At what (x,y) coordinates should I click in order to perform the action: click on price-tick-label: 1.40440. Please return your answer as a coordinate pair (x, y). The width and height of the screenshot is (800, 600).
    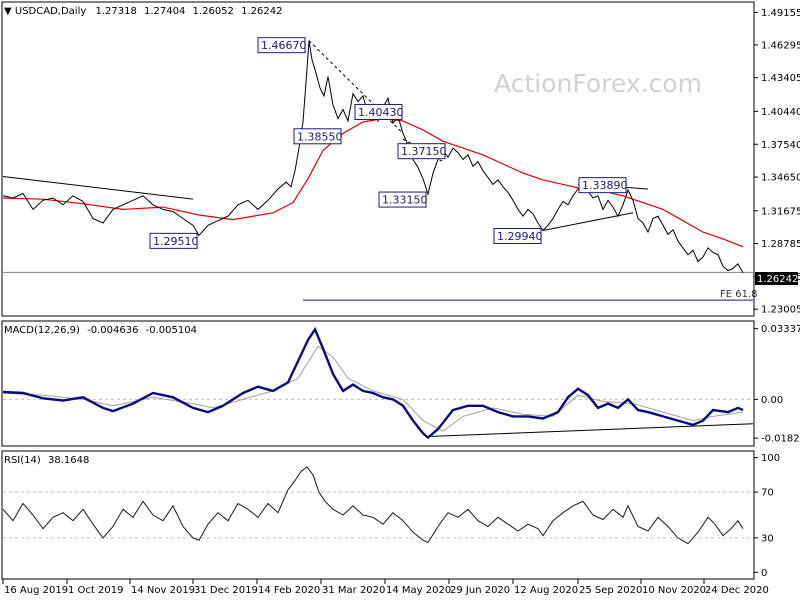
    Looking at the image, I should click on (780, 112).